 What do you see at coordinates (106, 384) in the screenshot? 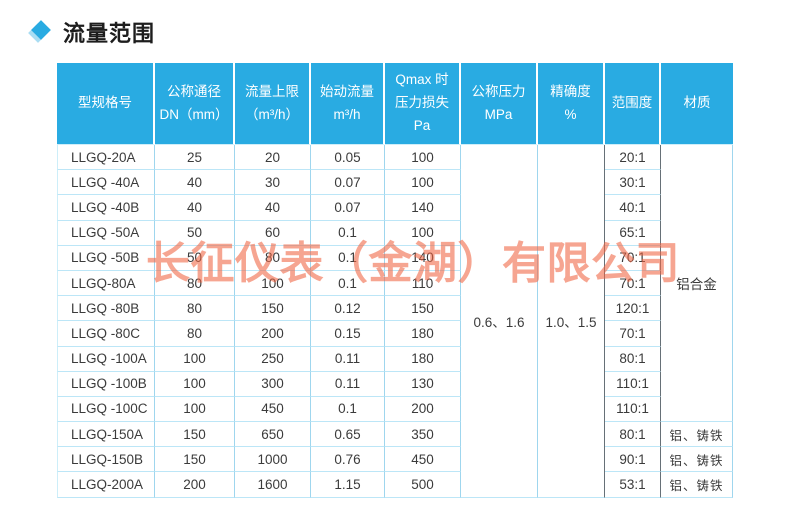
I see `cell-model: LLGQ -100B` at bounding box center [106, 384].